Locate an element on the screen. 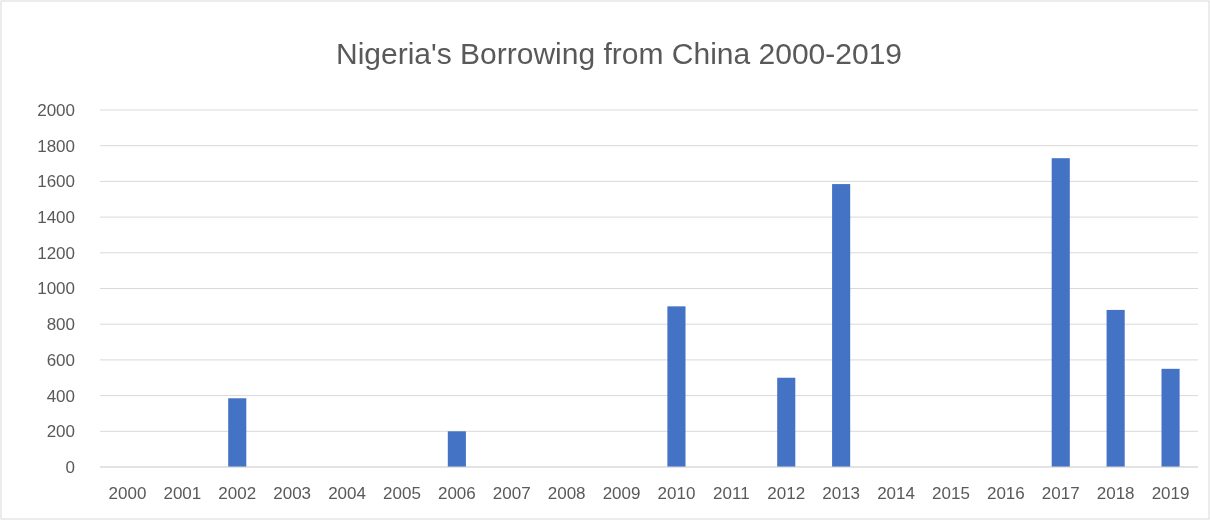  y-tick-label: 400 is located at coordinates (60, 396).